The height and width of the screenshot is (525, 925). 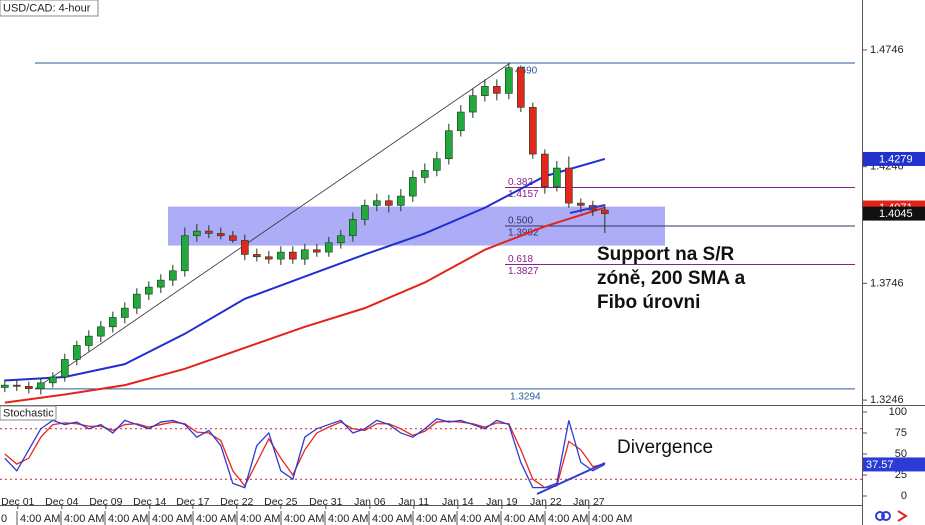 I want to click on price-label-box, so click(x=894, y=158).